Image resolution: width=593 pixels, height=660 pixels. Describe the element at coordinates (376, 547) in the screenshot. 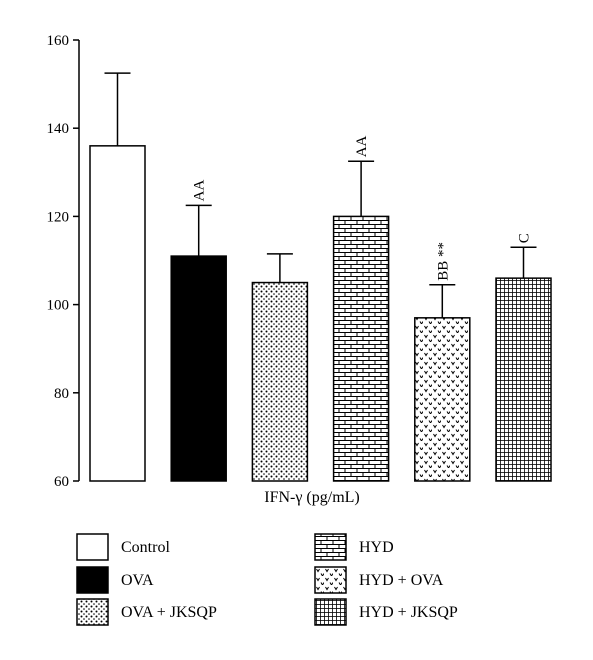

I see `legend-label: HYD` at that location.